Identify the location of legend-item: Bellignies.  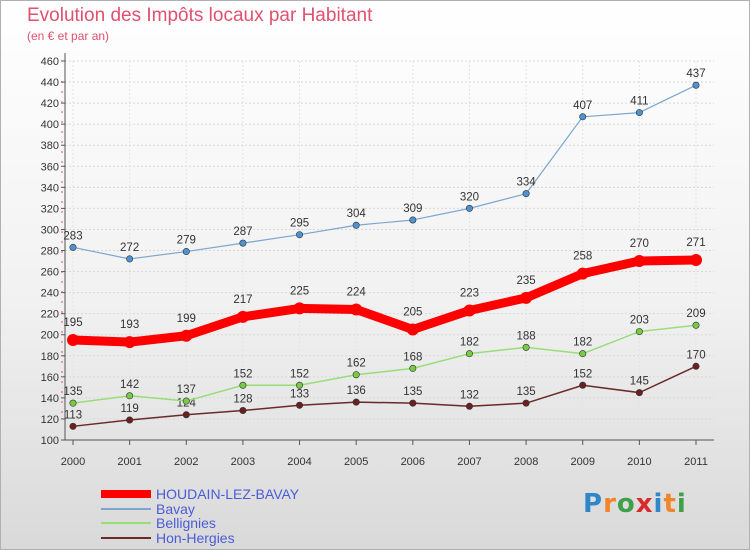
(158, 523).